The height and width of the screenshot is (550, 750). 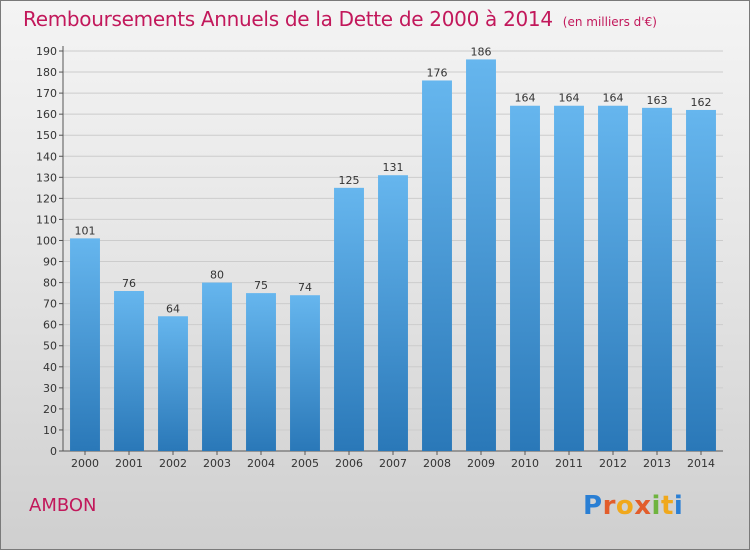 What do you see at coordinates (613, 98) in the screenshot?
I see `data-label-2012: 164` at bounding box center [613, 98].